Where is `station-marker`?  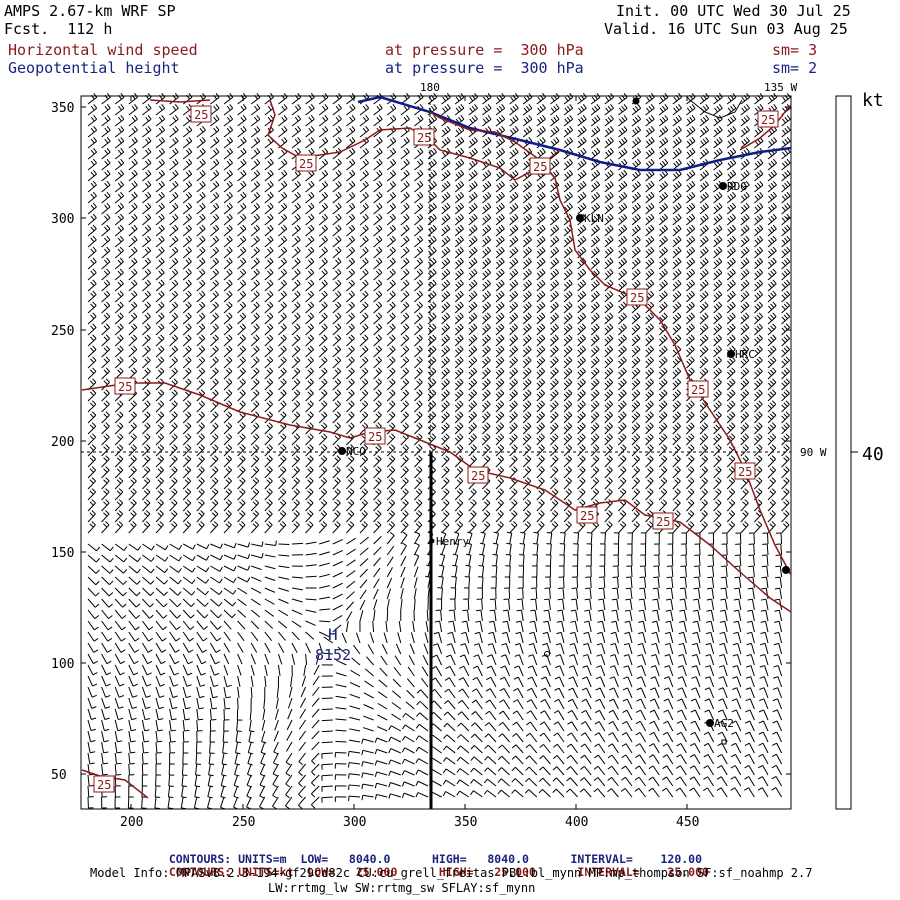
station-marker is located at coordinates (636, 101).